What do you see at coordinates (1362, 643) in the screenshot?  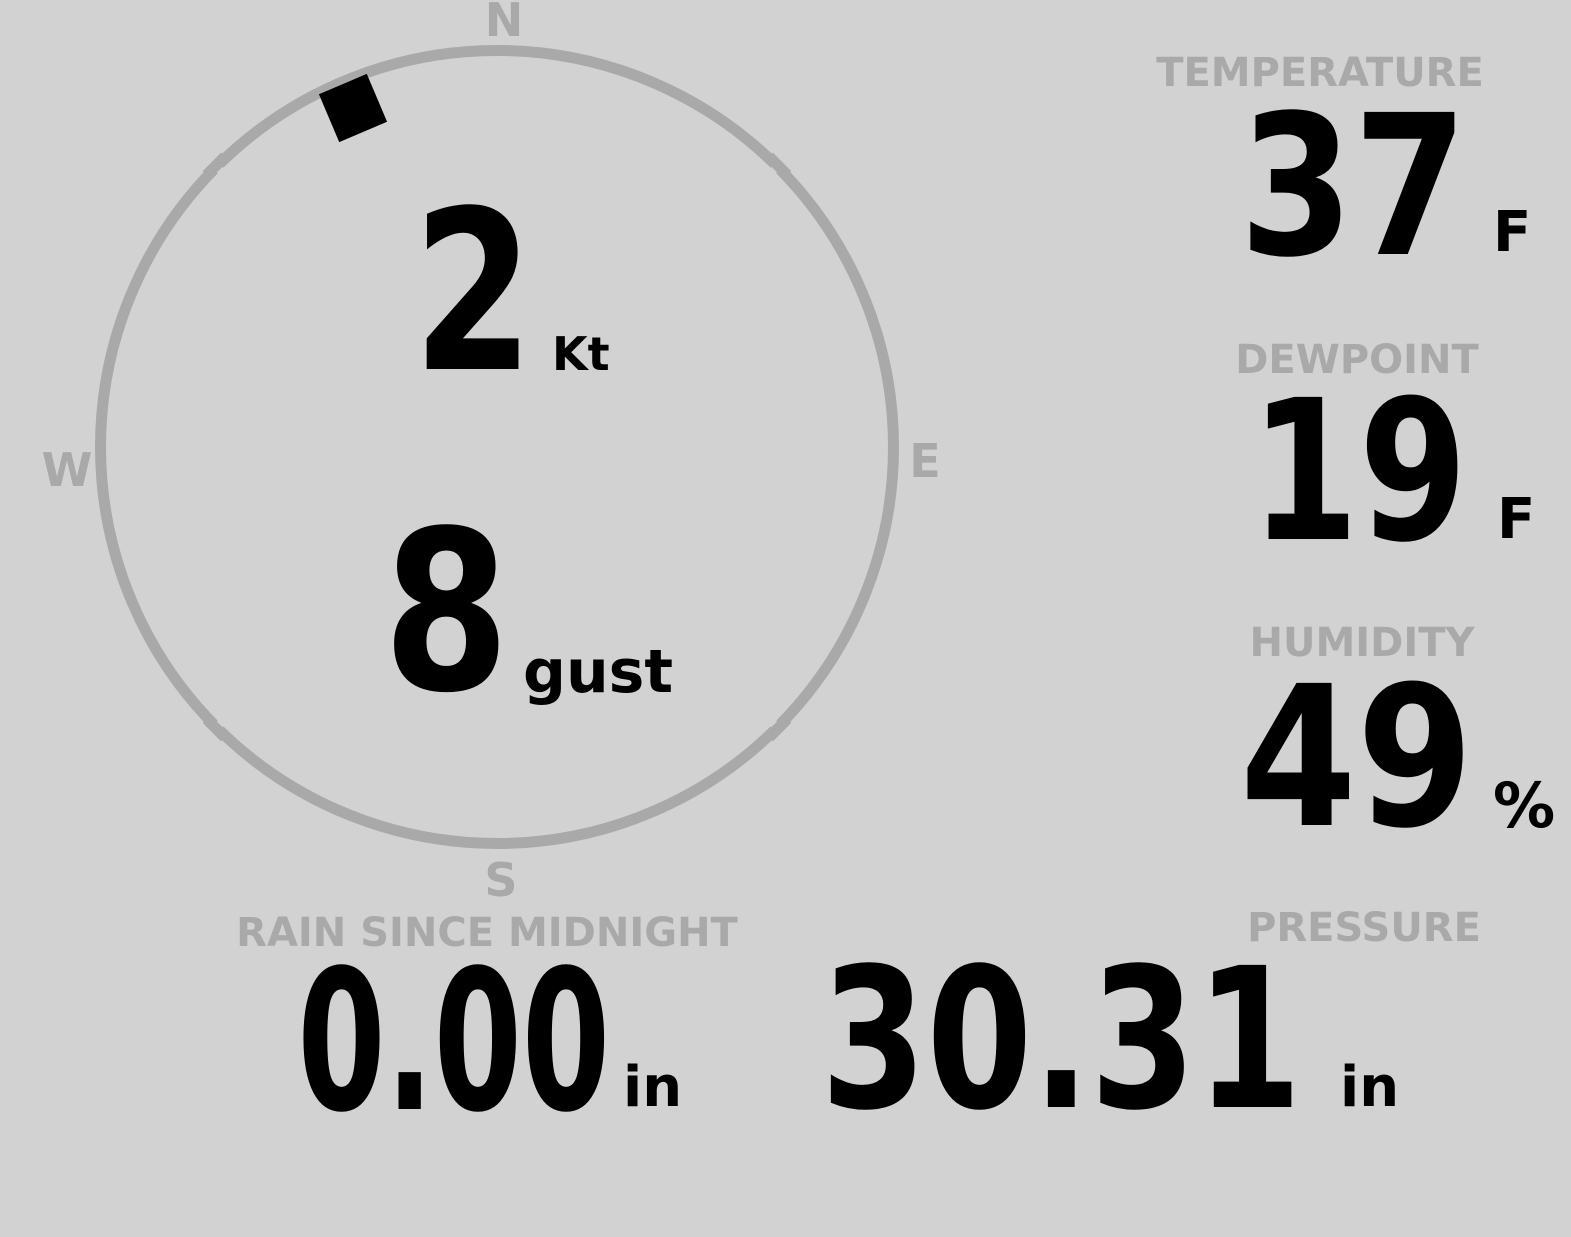 I see `humidity-label: HUMIDITY` at bounding box center [1362, 643].